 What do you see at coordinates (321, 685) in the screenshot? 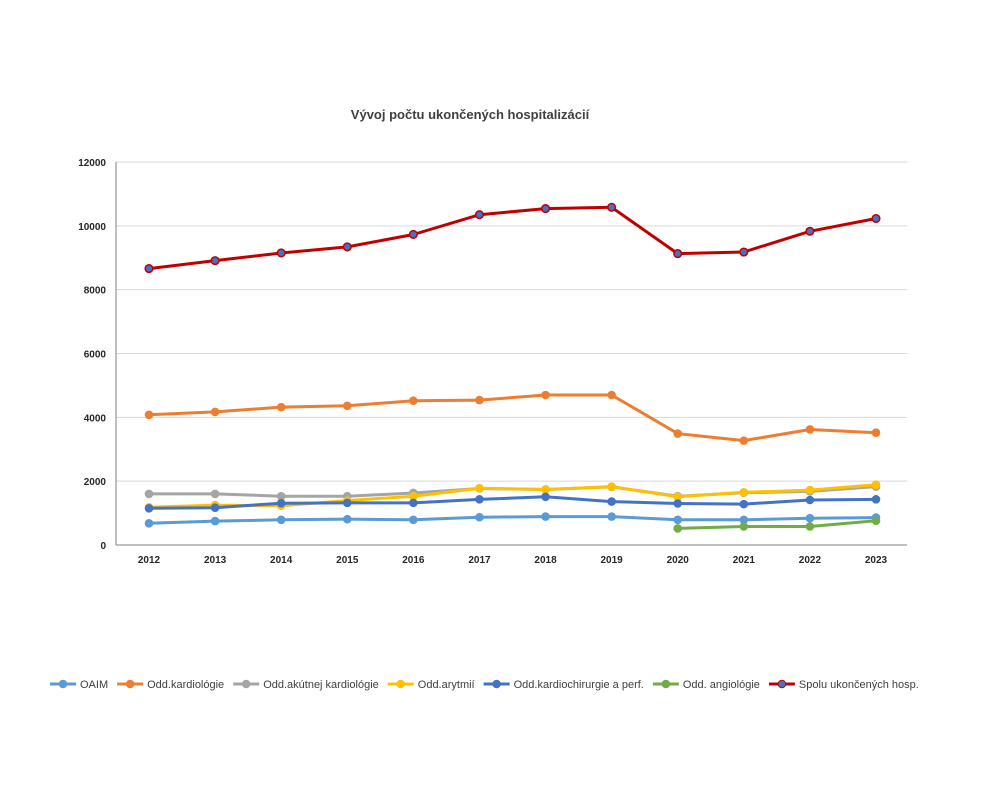
I see `legend-label: Odd.akútnej kardiológie` at bounding box center [321, 685].